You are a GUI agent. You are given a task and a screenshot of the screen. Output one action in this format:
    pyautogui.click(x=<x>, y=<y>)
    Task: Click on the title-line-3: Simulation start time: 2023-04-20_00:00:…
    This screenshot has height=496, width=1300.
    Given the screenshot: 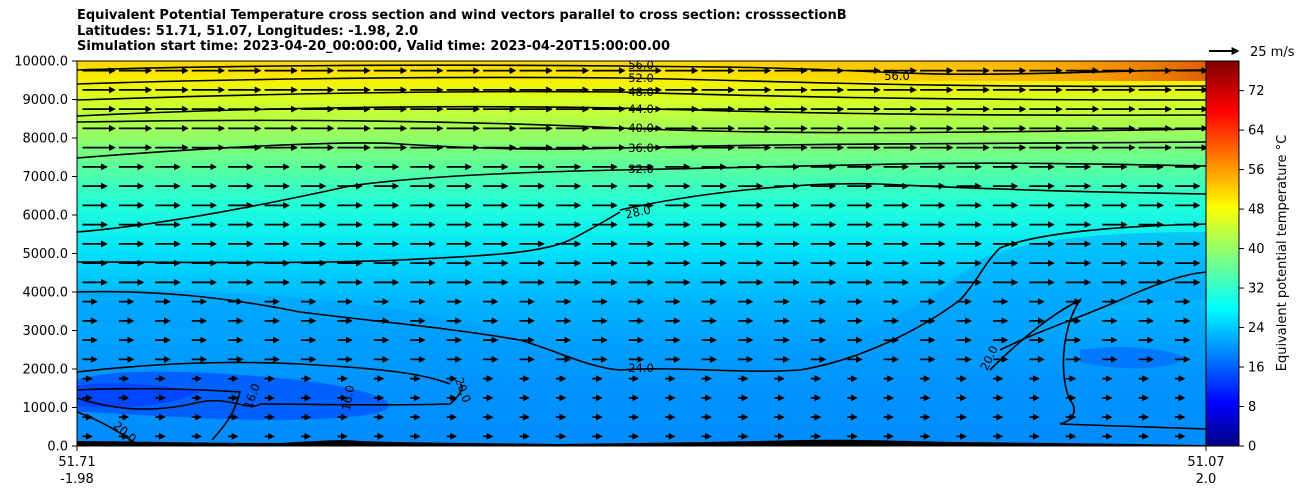 What is the action you would take?
    pyautogui.click(x=373, y=46)
    